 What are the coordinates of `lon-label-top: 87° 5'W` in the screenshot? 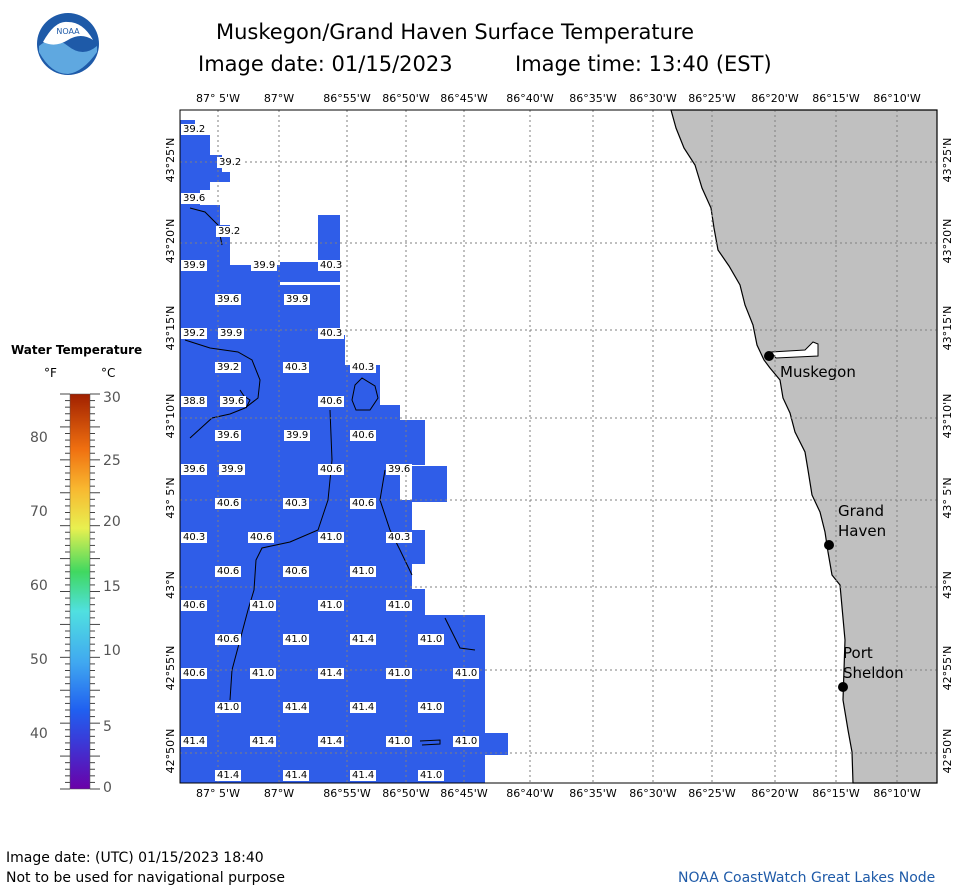 It's located at (218, 98).